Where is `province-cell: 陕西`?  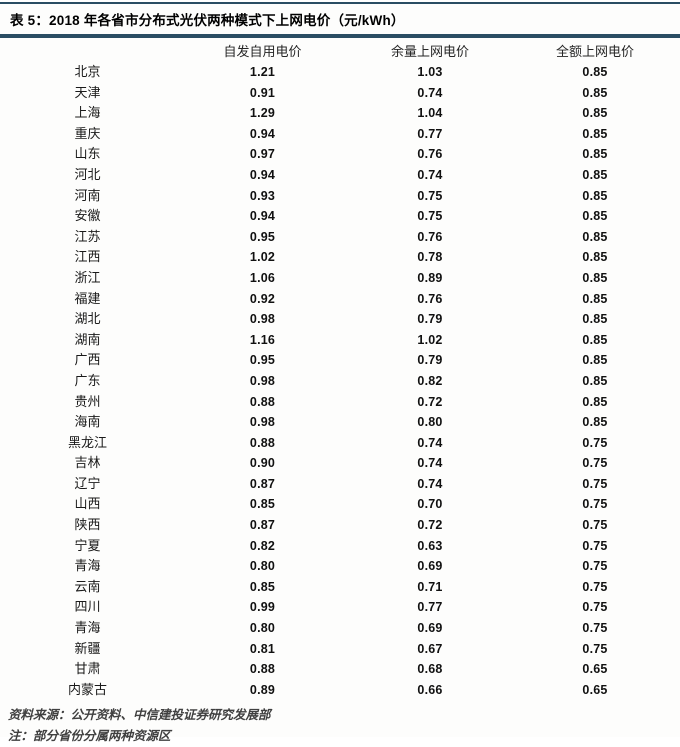 province-cell: 陕西 is located at coordinates (87, 525).